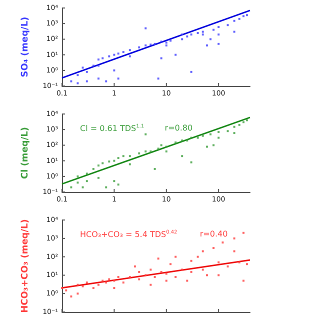 The image size is (320, 320). I want to click on y-axis-title: SO₄ (meq/L), so click(25, 47).